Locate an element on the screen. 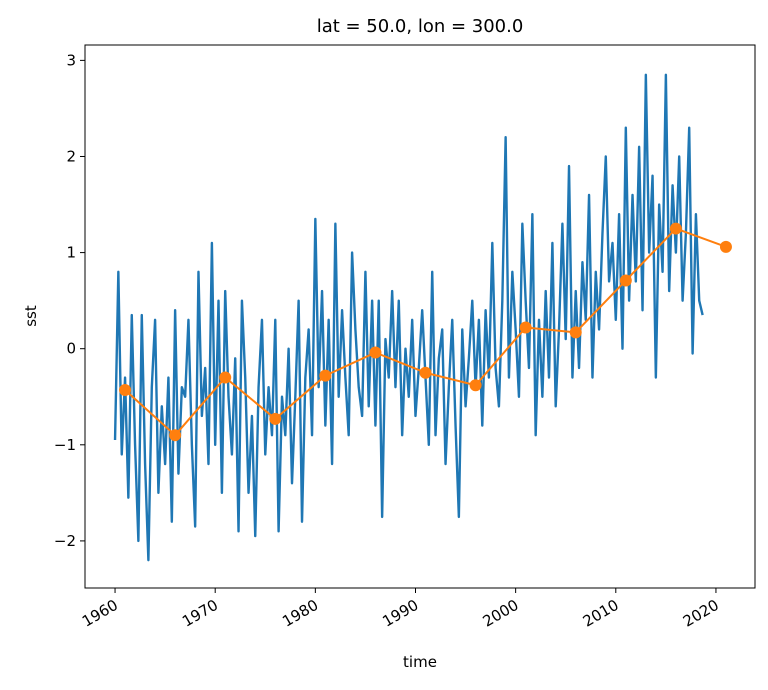 This screenshot has width=768, height=690. x-tick-label: 1990 is located at coordinates (400, 613).